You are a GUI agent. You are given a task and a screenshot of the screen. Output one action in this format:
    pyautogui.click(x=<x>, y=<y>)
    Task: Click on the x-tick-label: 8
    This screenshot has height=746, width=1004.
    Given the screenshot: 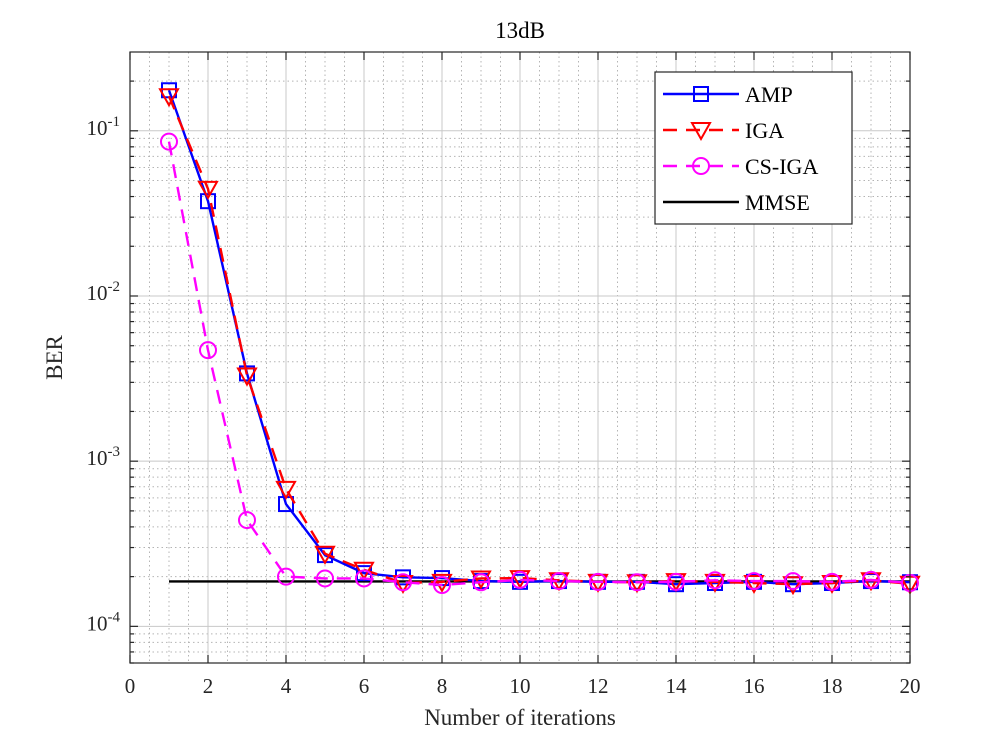 What is the action you would take?
    pyautogui.click(x=442, y=686)
    